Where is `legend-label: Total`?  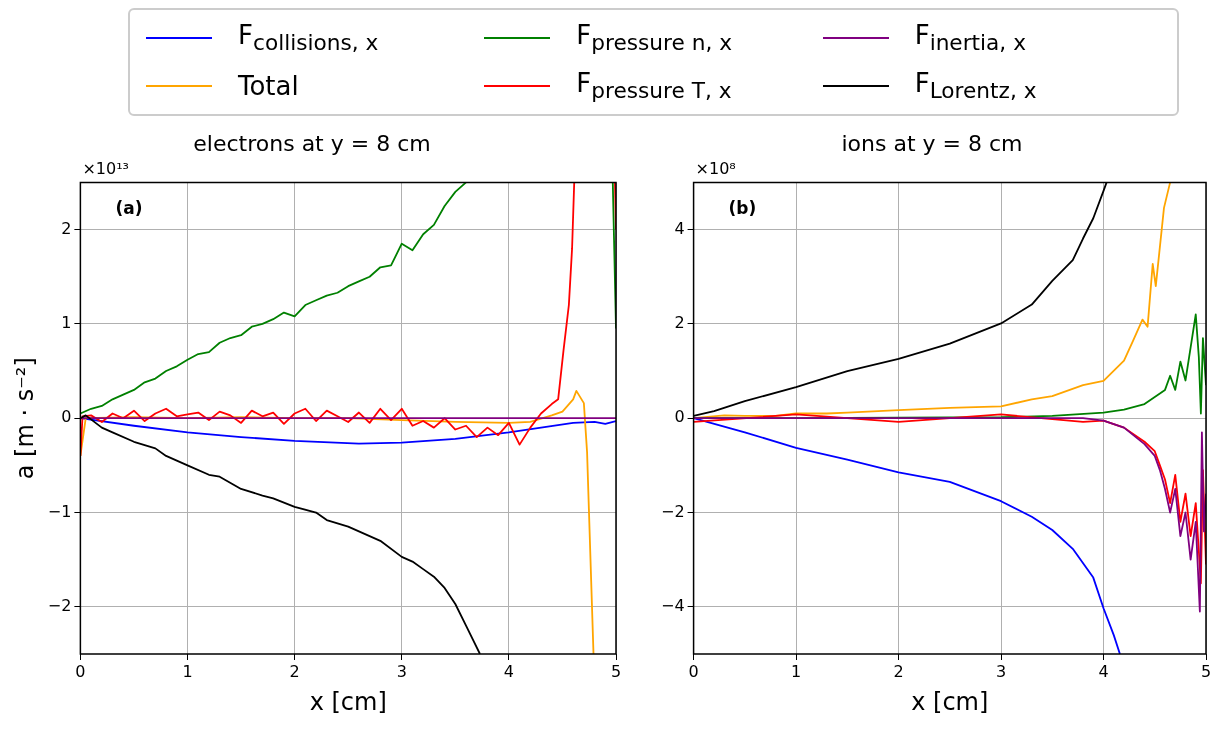
legend-label: Total is located at coordinates (268, 86).